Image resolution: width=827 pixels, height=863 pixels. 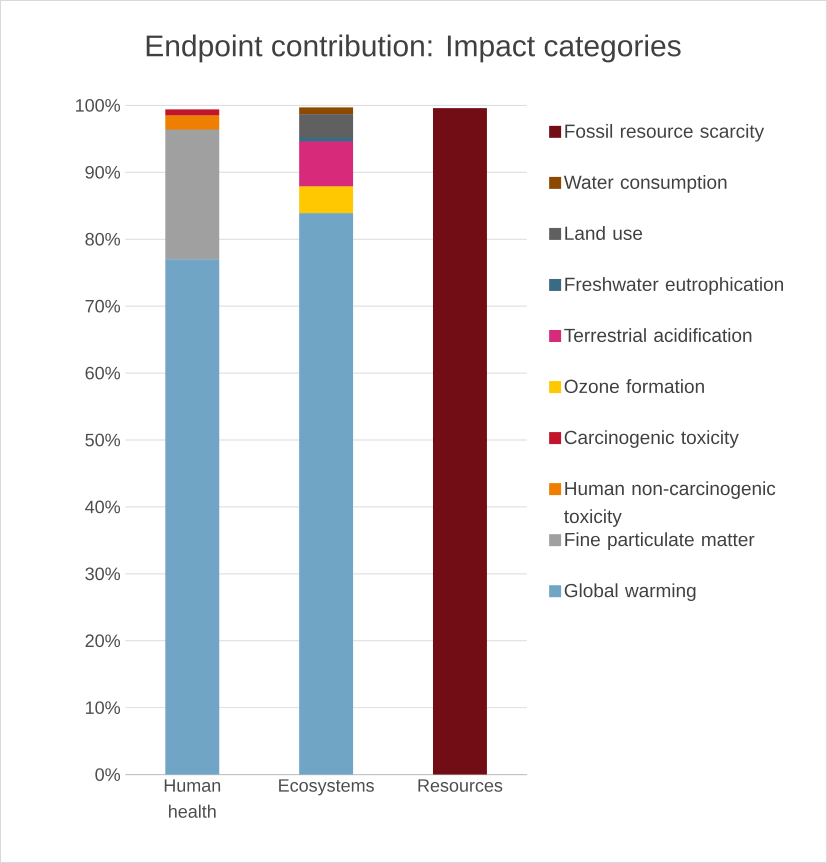 I want to click on y-tick-label: 60%, so click(x=103, y=373).